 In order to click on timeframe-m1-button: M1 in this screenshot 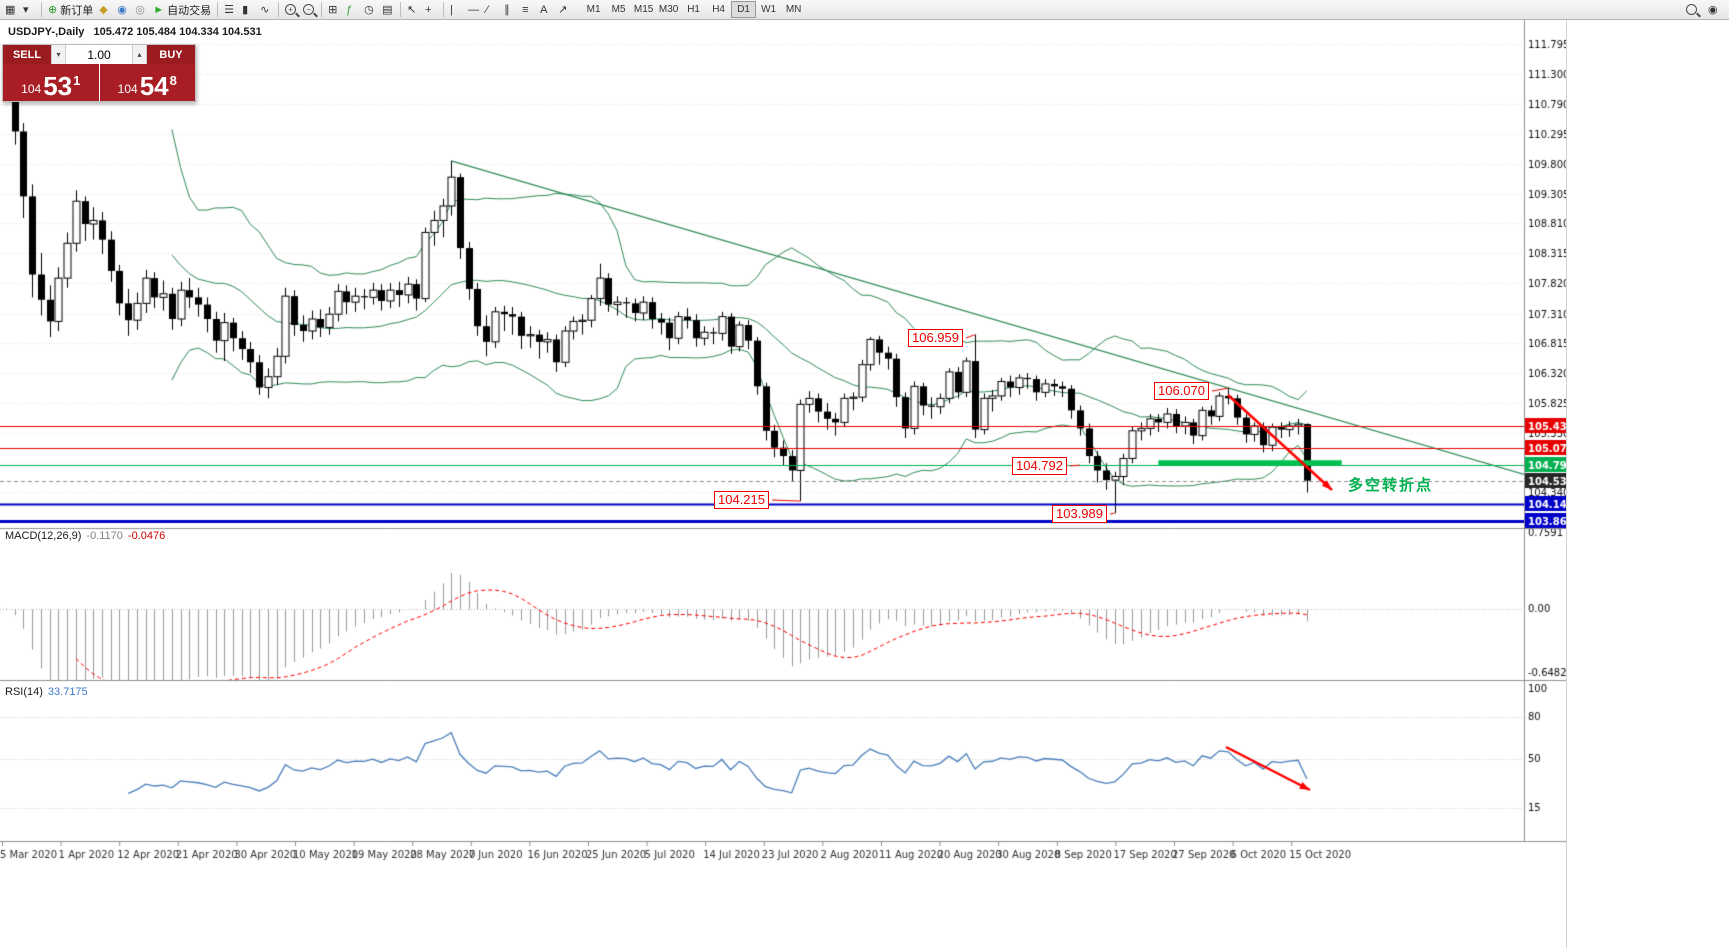, I will do `click(593, 9)`.